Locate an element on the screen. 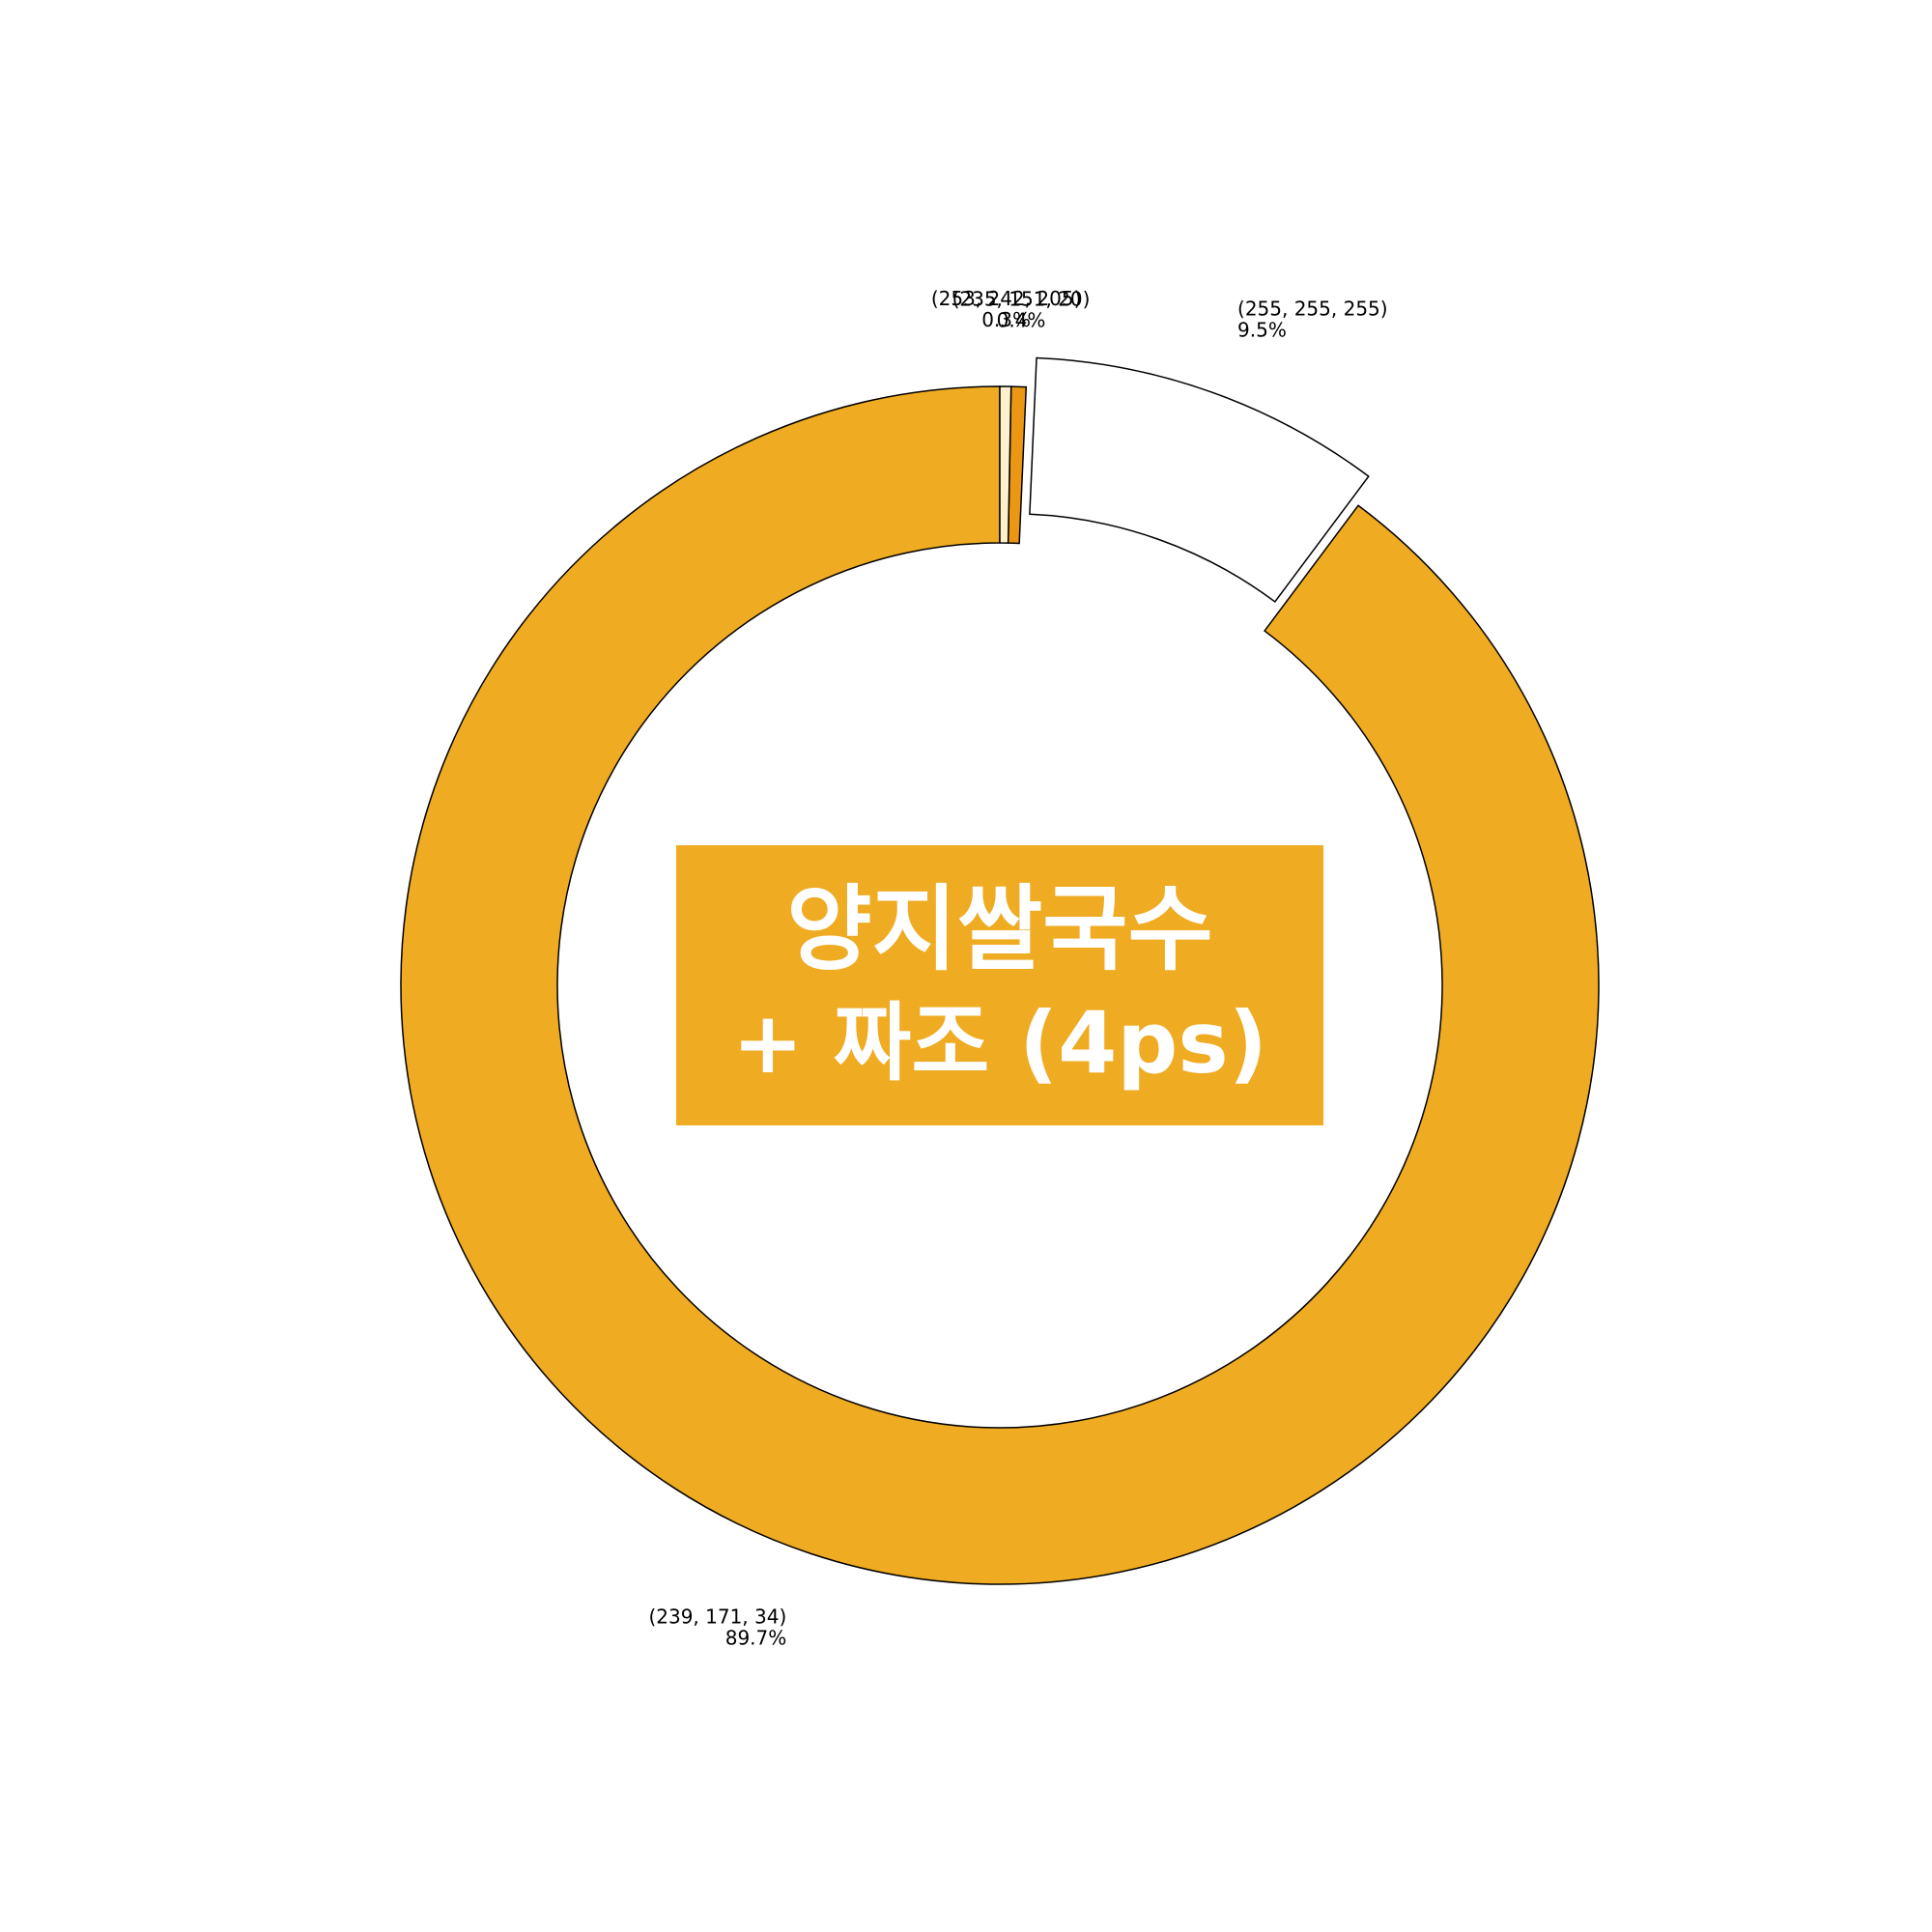 This screenshot has width=1932, height=1932. slice-label-percent: 9.5% is located at coordinates (1262, 330).